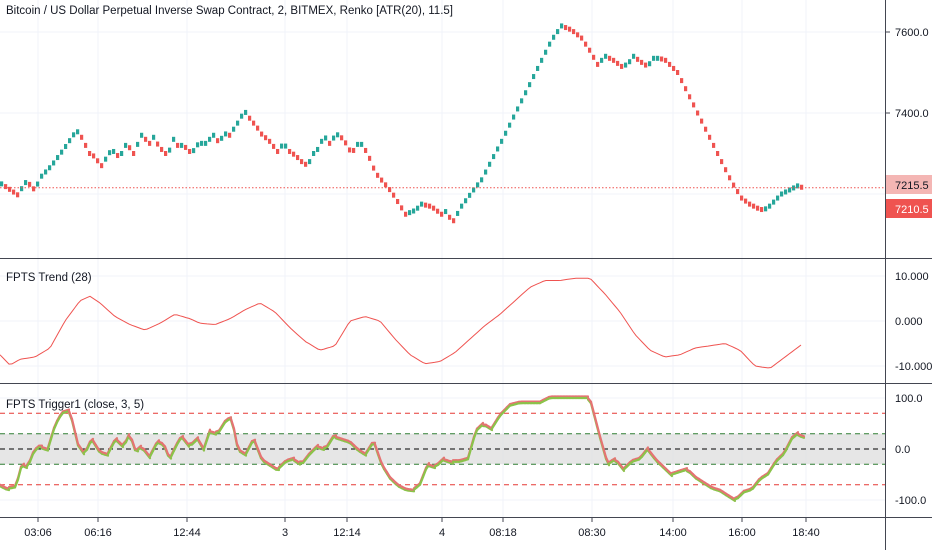 The image size is (932, 550). Describe the element at coordinates (902, 450) in the screenshot. I see `trigger-tick: 0.0` at that location.